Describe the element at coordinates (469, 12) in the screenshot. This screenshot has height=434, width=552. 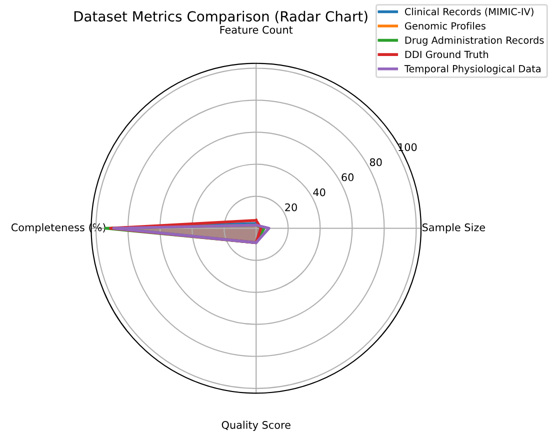
I see `legend-label: Clinical Records (MIMIC-IV)` at that location.